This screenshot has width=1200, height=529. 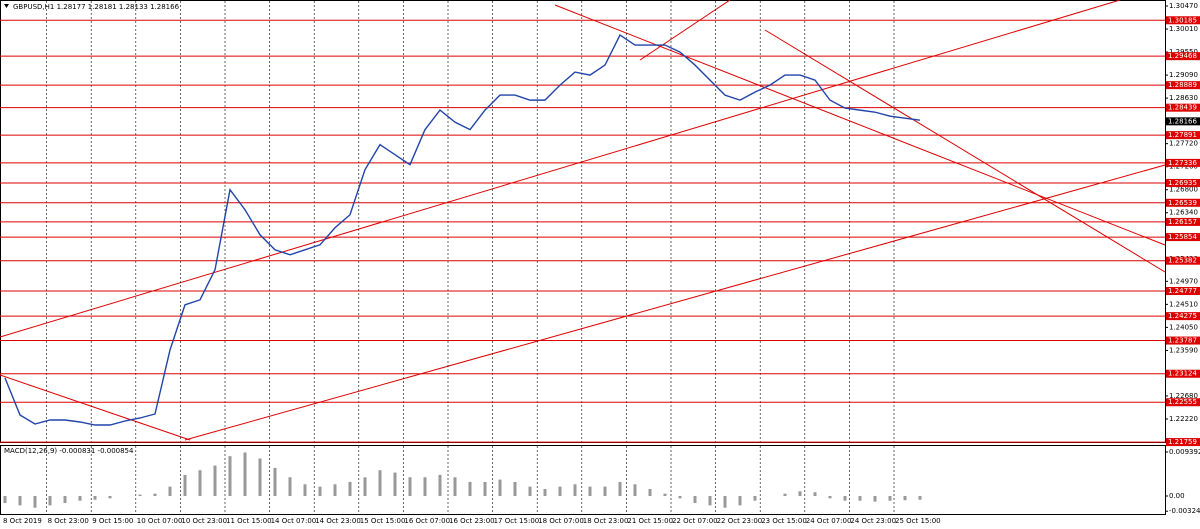 I want to click on level-label: 1.29468, so click(x=1182, y=56).